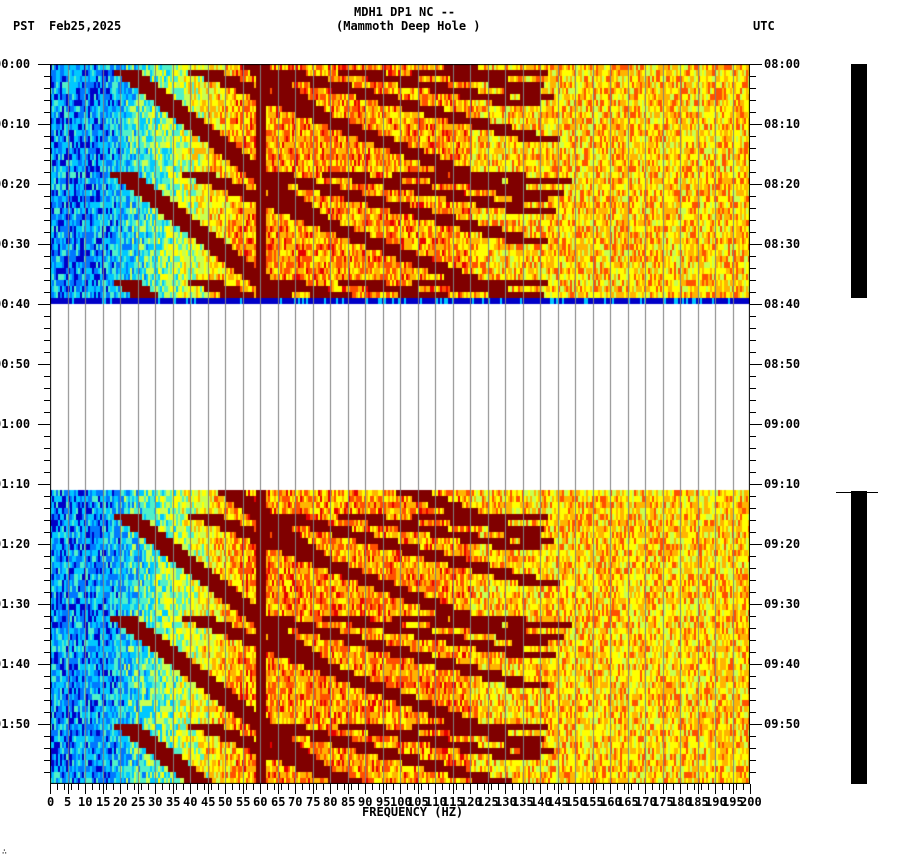 This screenshot has width=902, height=864. Describe the element at coordinates (15, 184) in the screenshot. I see `y-tick-label-left: 00:20` at that location.